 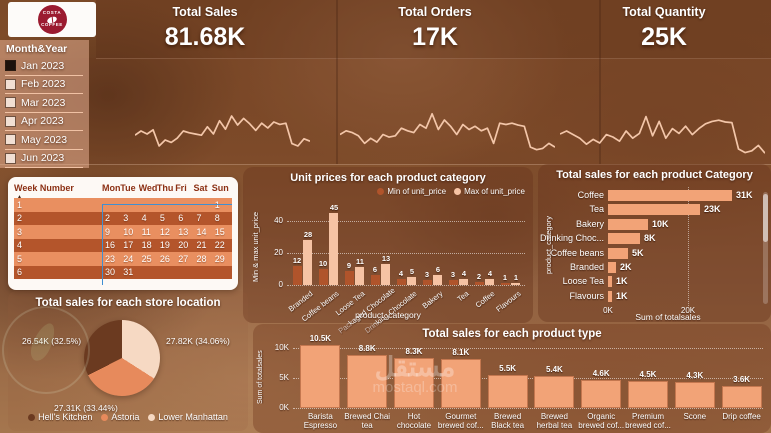 I want to click on kpi-divider, so click(x=600, y=82).